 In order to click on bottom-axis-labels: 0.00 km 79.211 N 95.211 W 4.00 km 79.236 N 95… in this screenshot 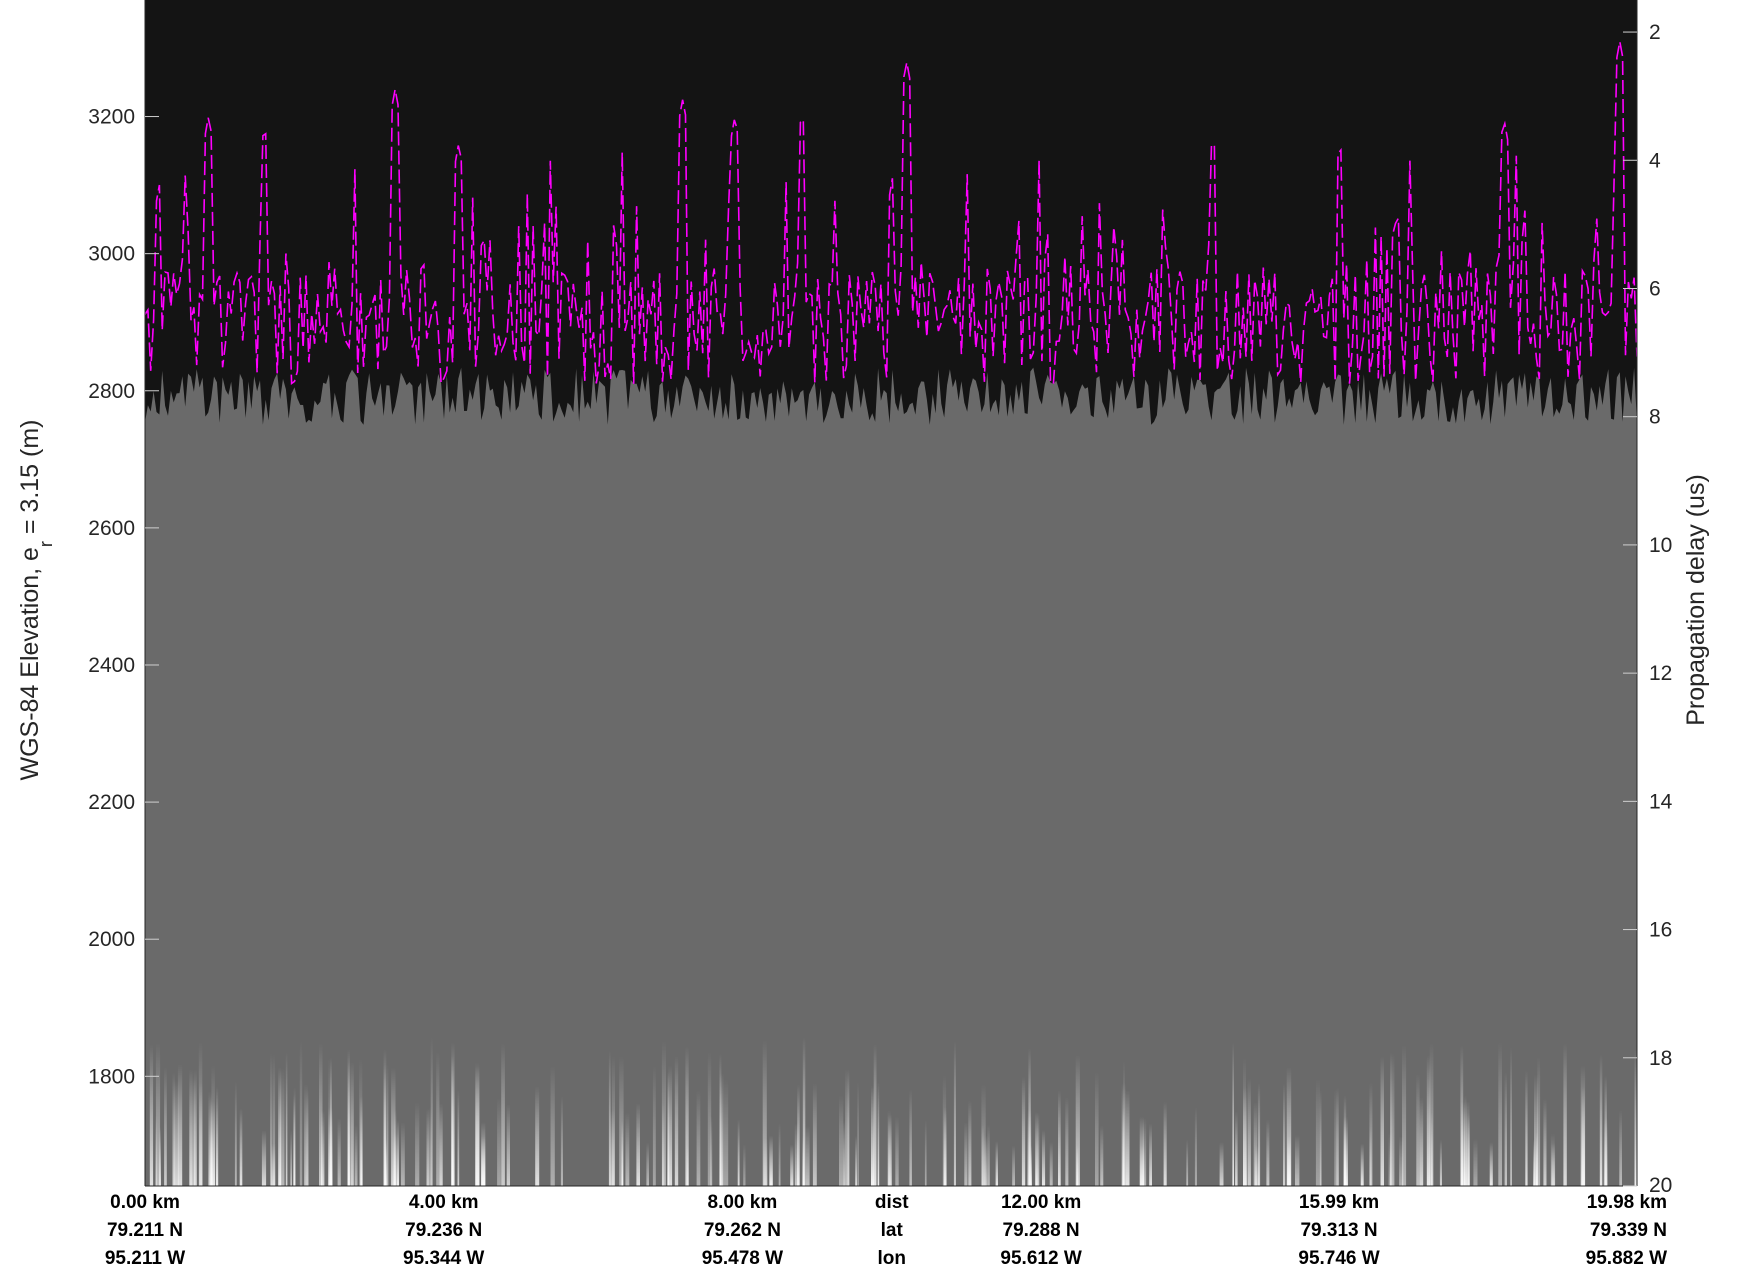, I will do `click(886, 1230)`.